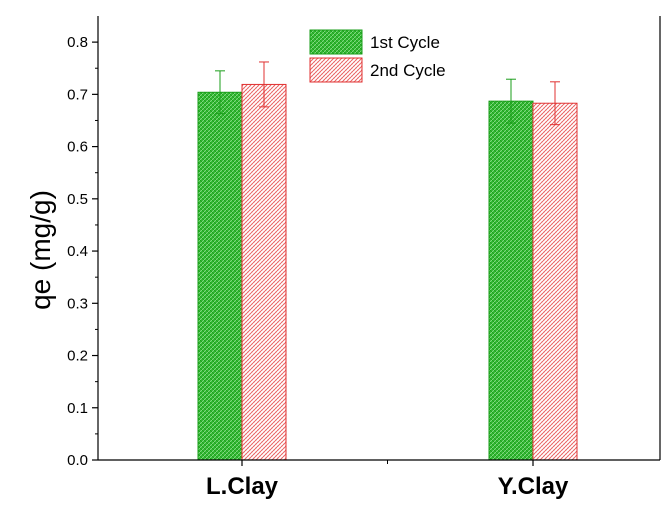 The width and height of the screenshot is (669, 527). What do you see at coordinates (242, 486) in the screenshot?
I see `category-label: L.Clay` at bounding box center [242, 486].